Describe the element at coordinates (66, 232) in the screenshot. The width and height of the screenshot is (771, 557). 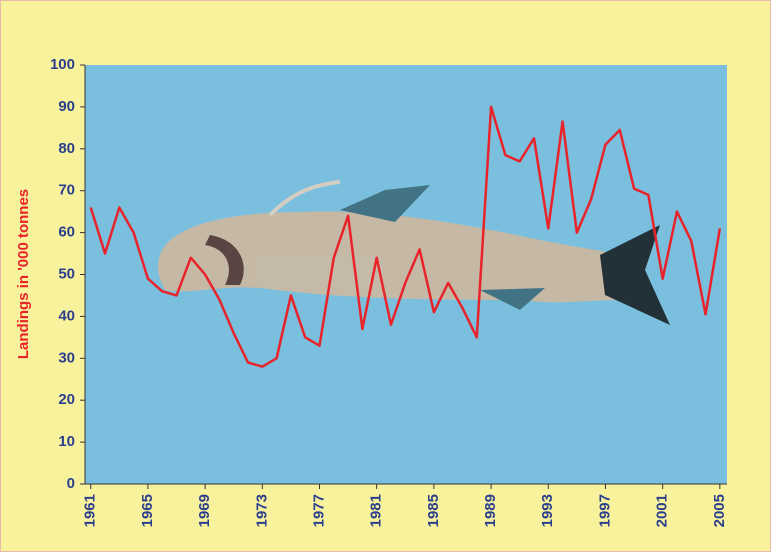
I see `y-tick-label: 60` at that location.